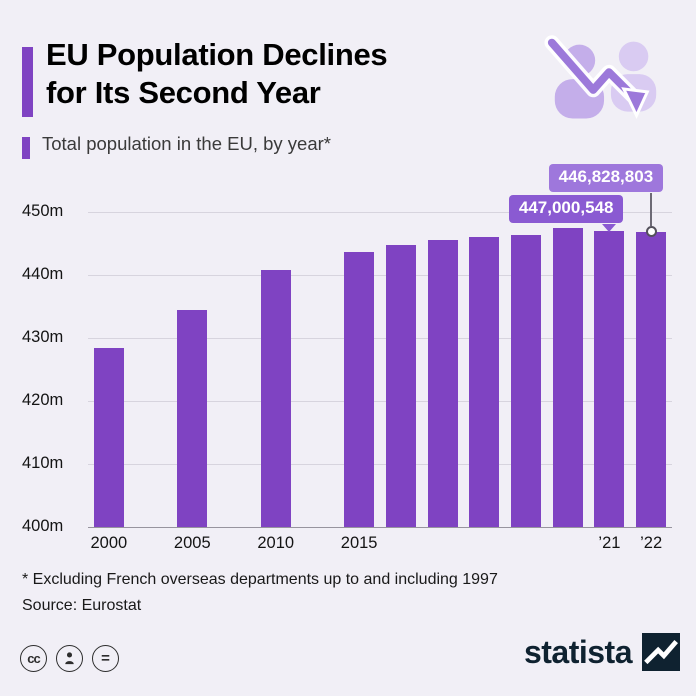  What do you see at coordinates (43, 400) in the screenshot?
I see `y-axis-label-420: 420m` at bounding box center [43, 400].